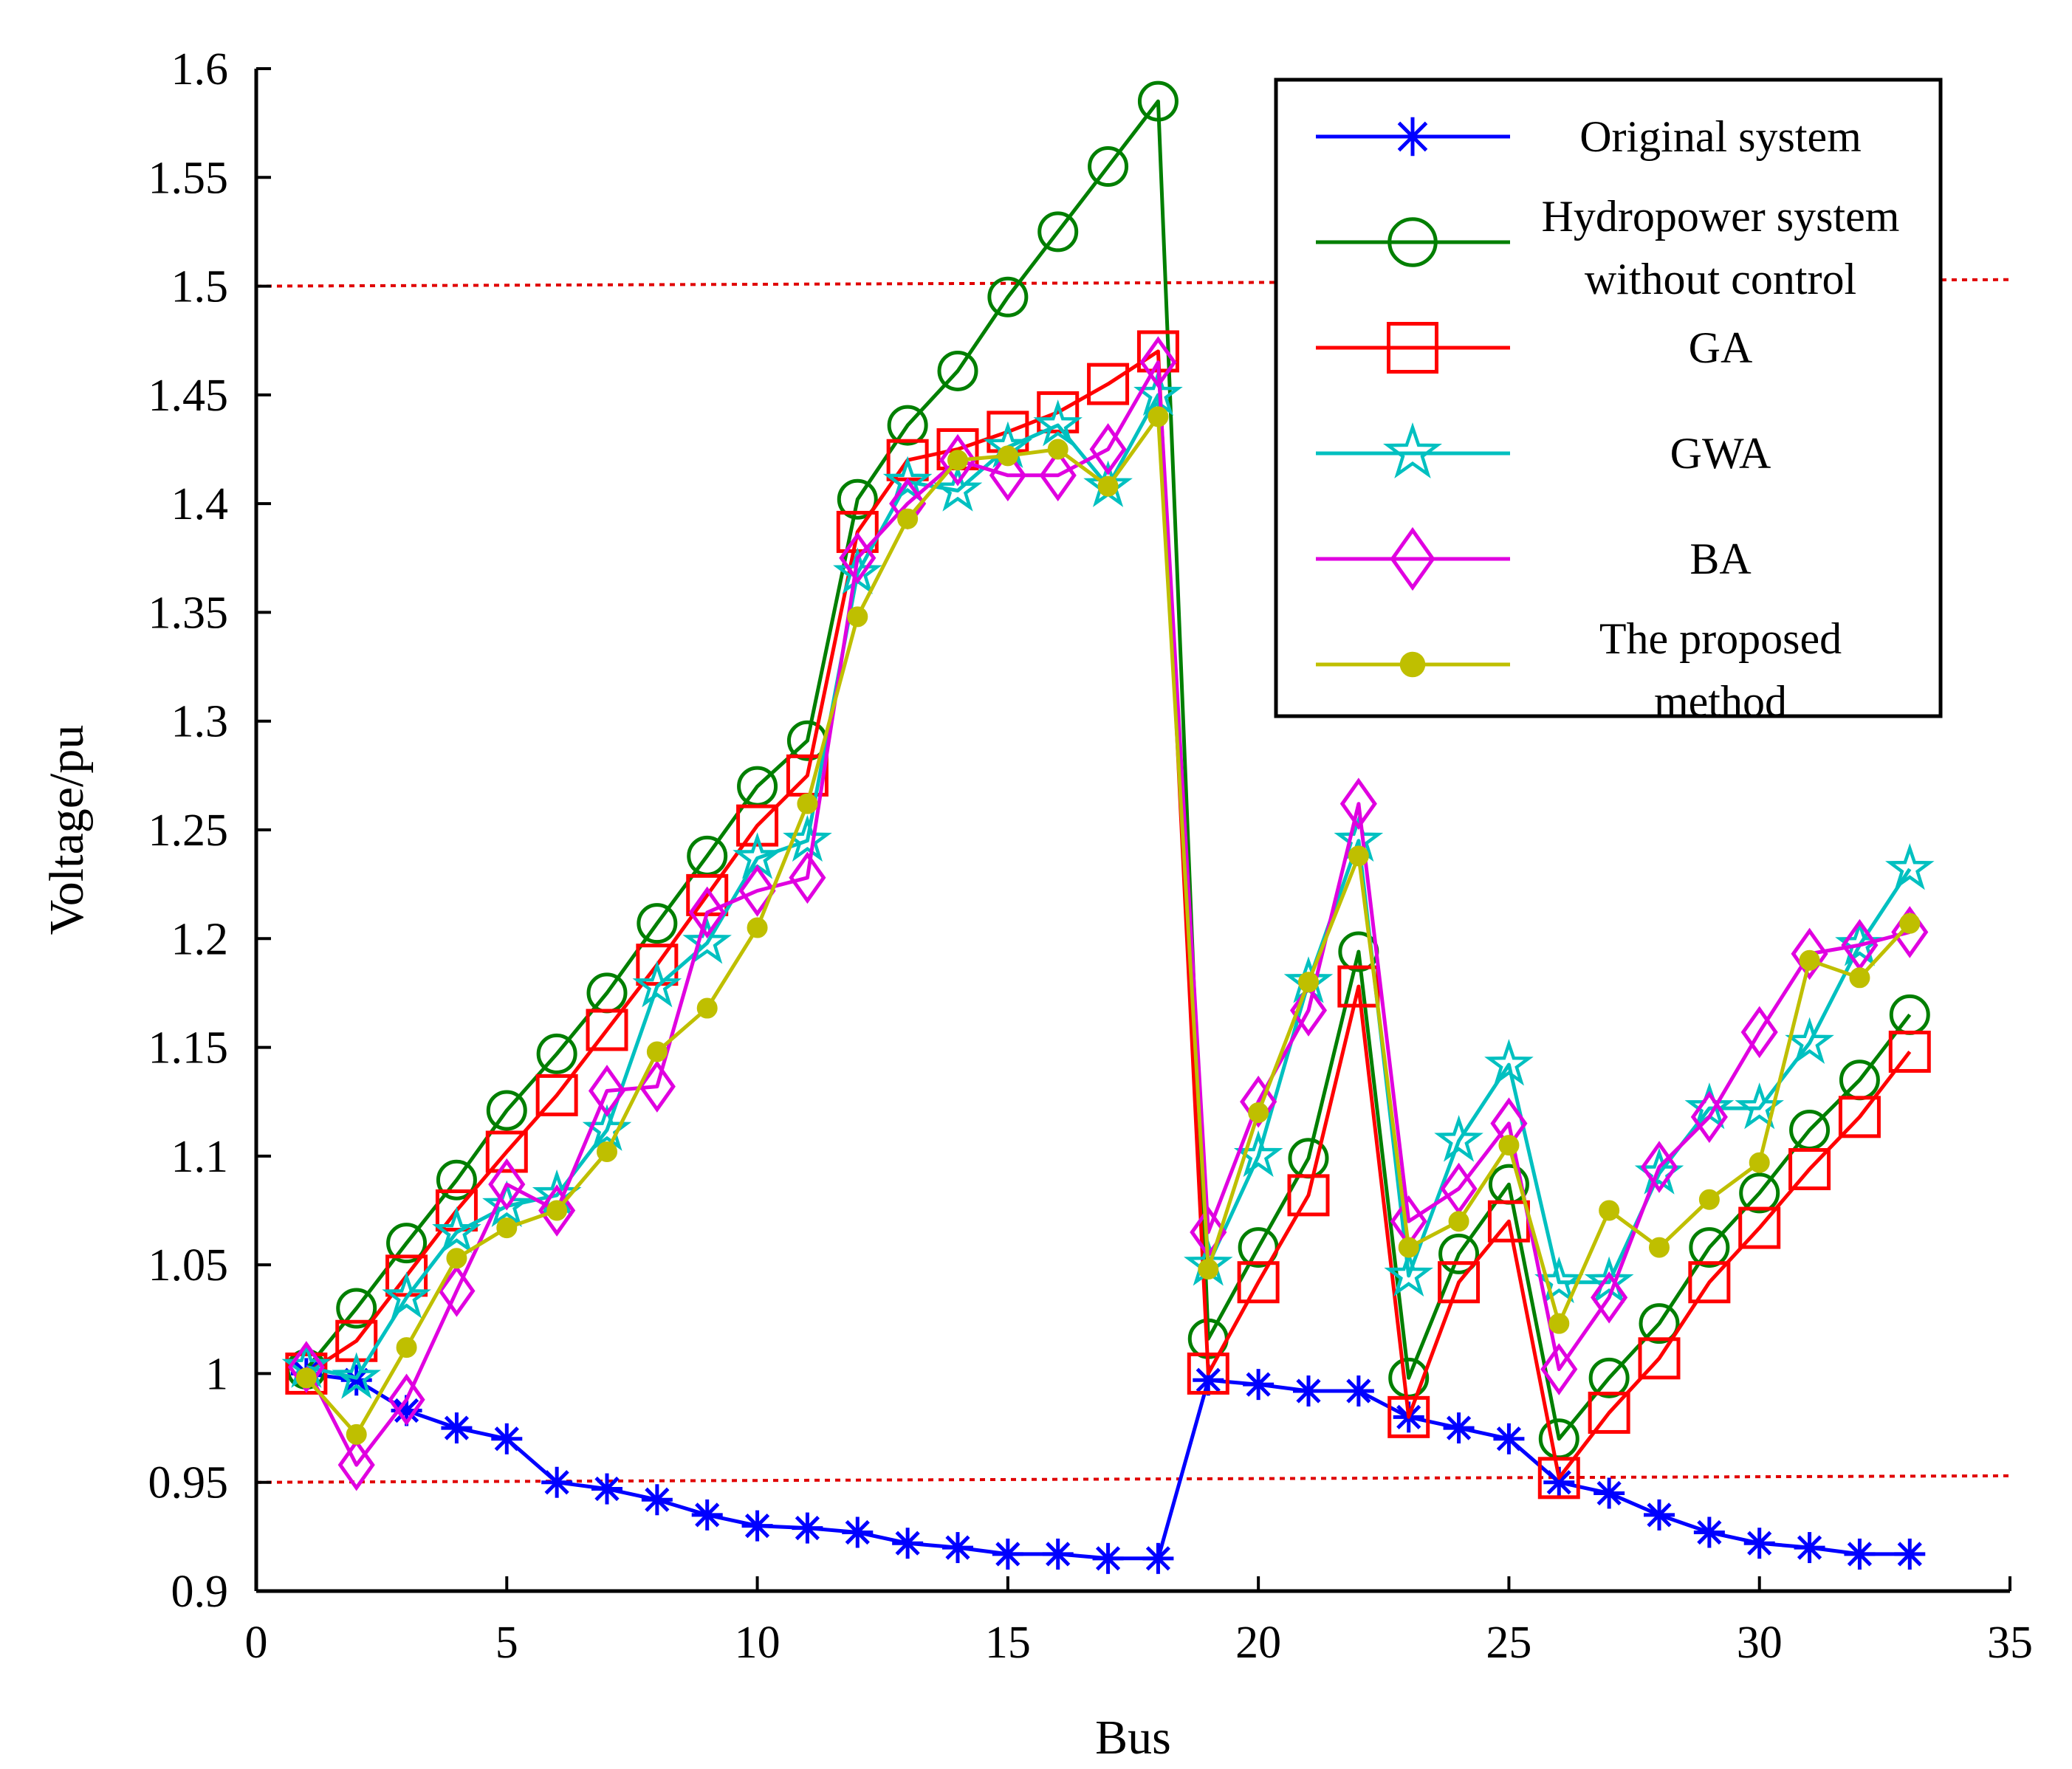  I want to click on y-tick-label: 1.4, so click(200, 504).